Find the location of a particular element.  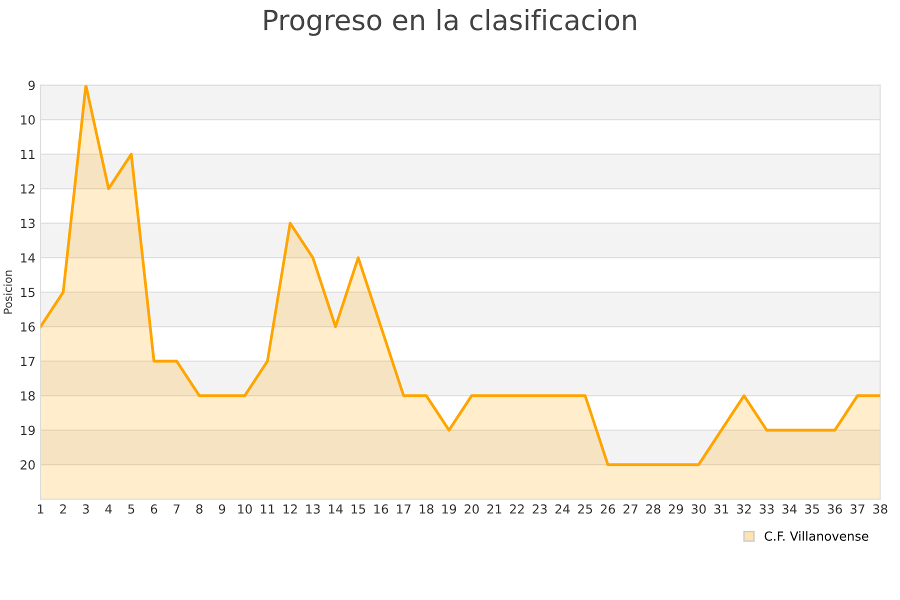

x-tick-label: 2 is located at coordinates (63, 509).